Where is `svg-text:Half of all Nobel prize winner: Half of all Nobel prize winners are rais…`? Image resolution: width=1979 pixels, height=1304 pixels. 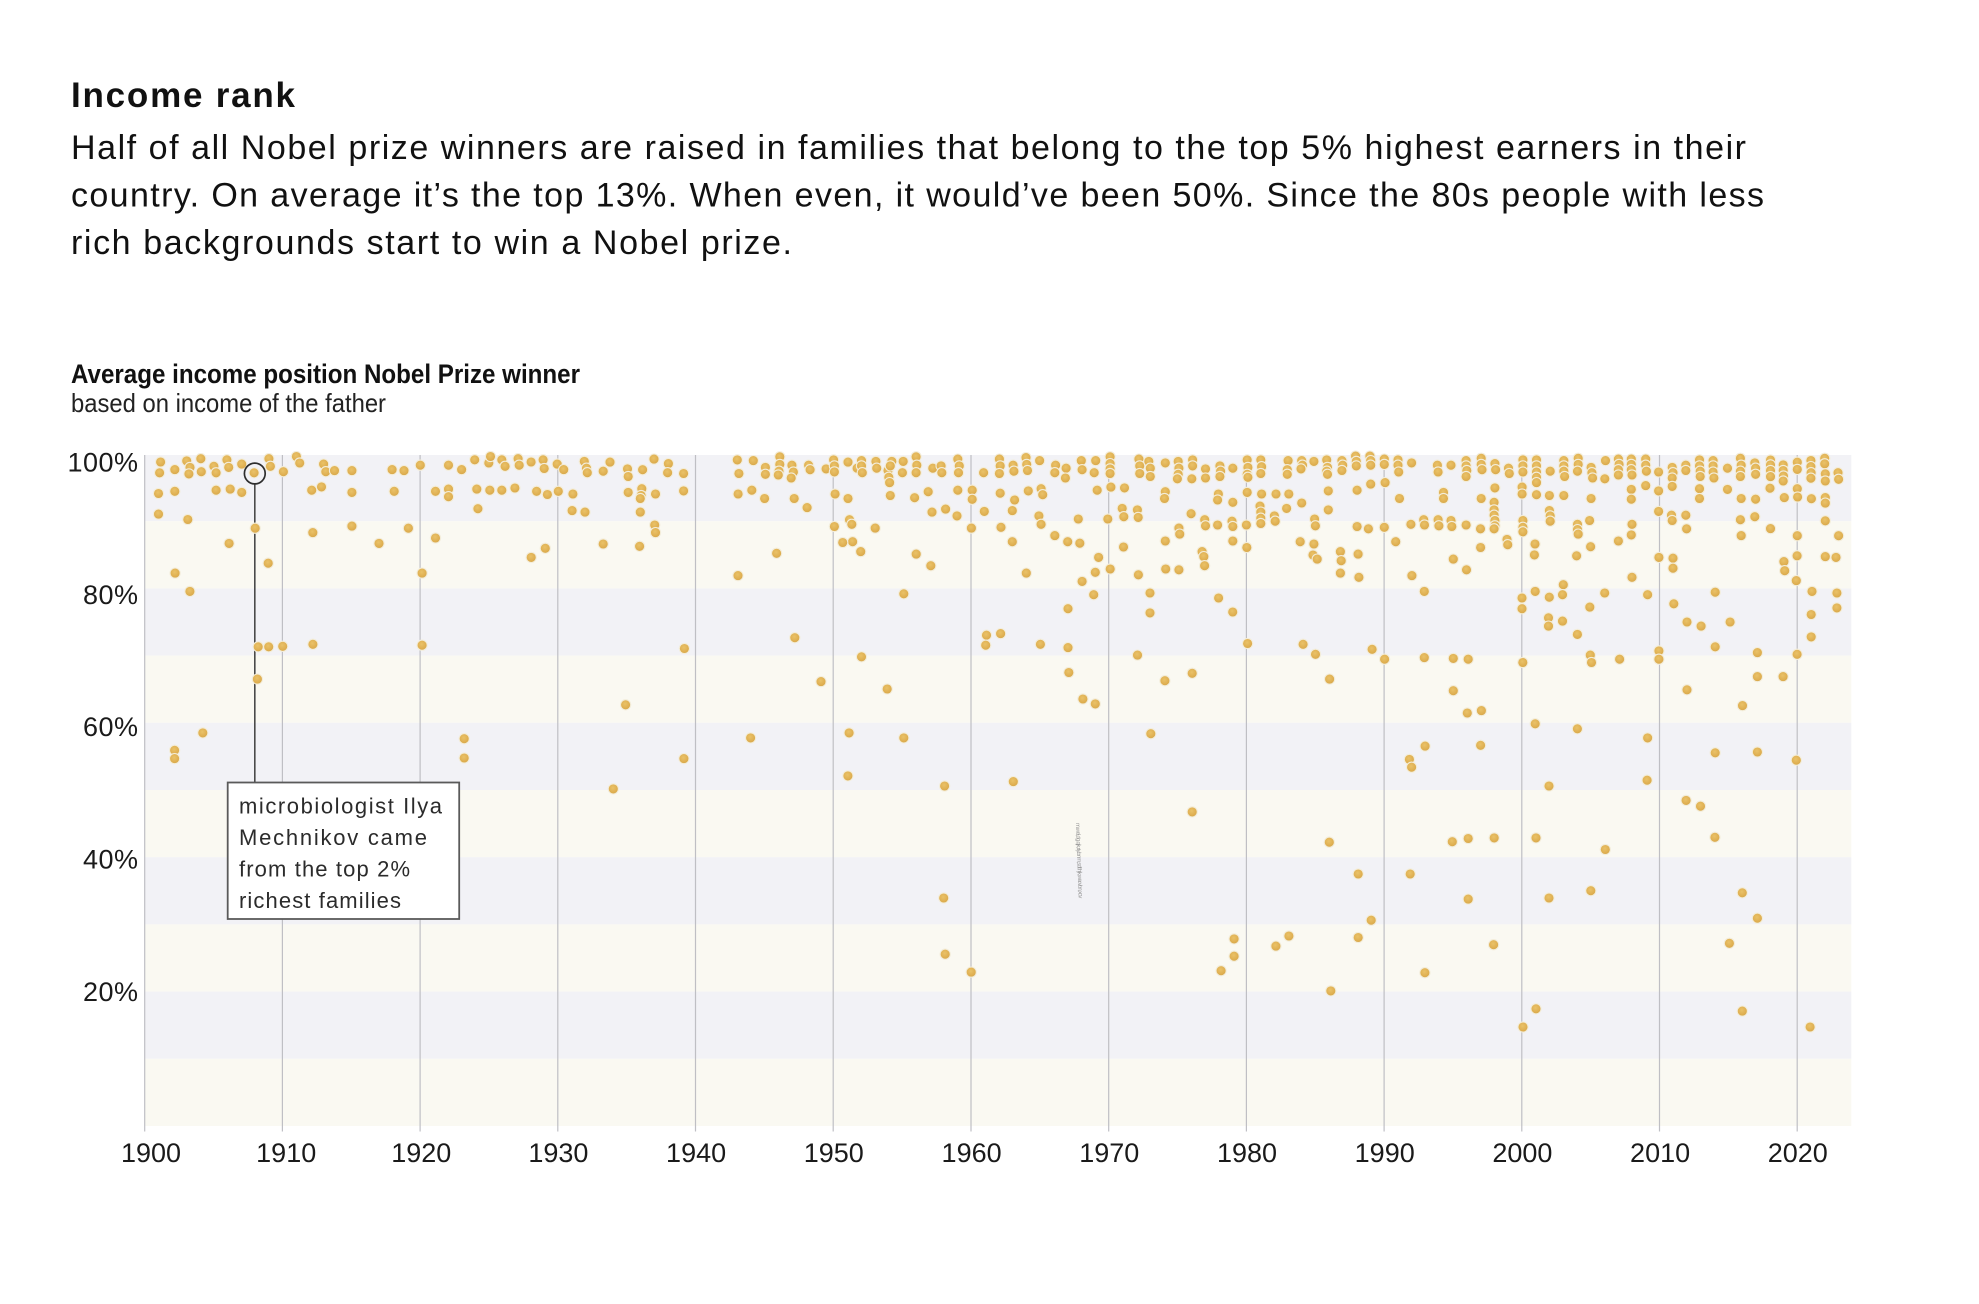 svg-text:Half of all Nobel prize winner: Half of all Nobel prize winners are rais… is located at coordinates (908, 148).